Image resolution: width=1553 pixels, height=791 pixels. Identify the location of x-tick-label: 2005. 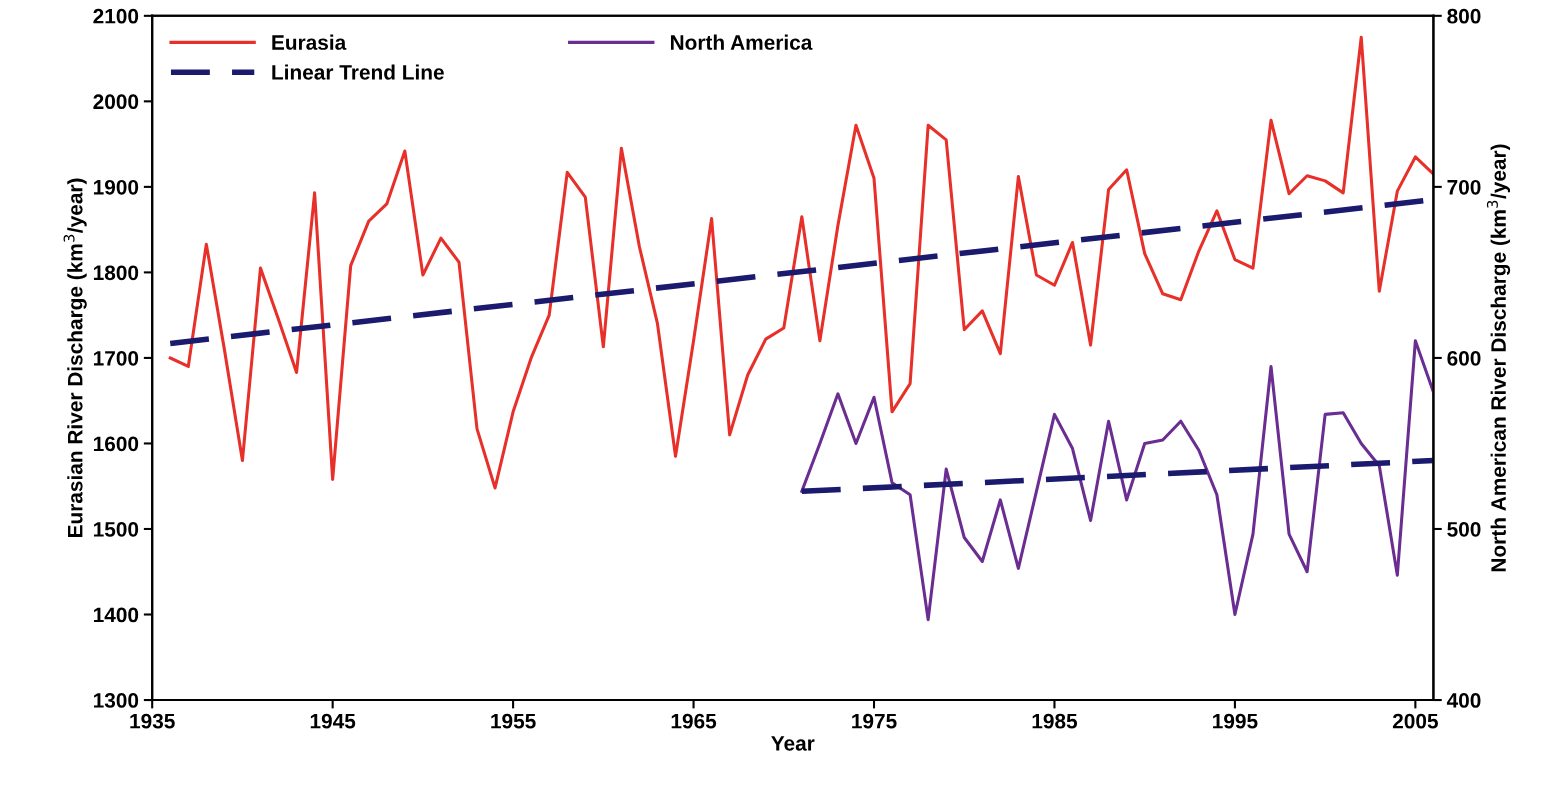
(1415, 721).